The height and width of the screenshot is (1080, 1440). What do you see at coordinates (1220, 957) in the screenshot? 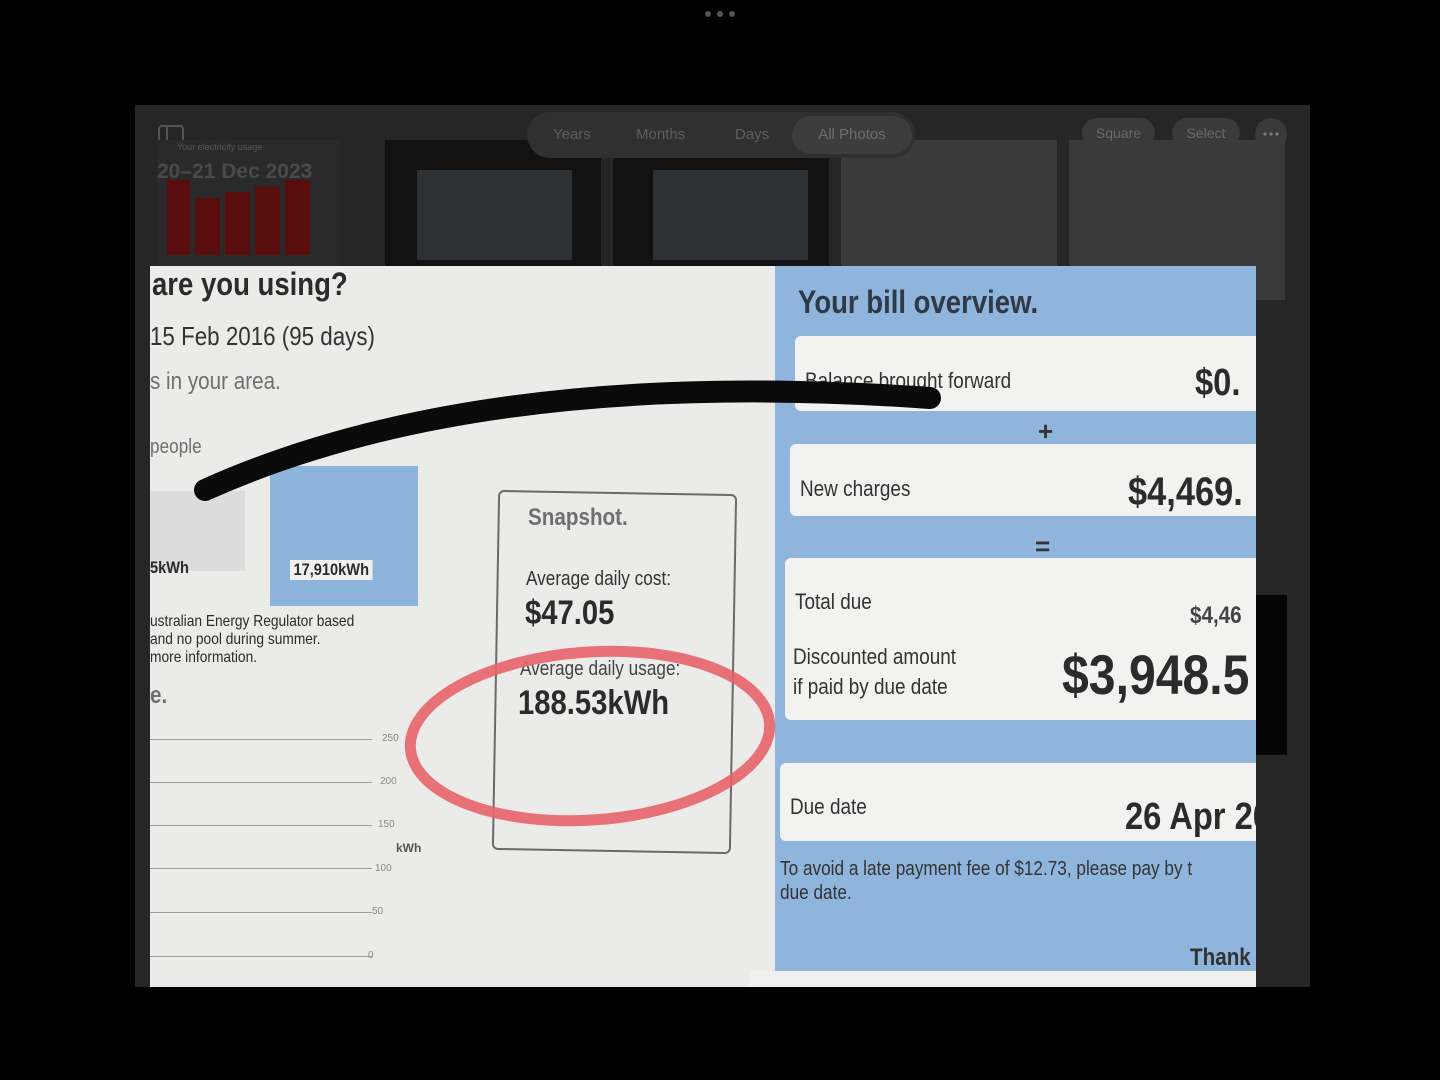
I see `thanks-text: Thank` at bounding box center [1220, 957].